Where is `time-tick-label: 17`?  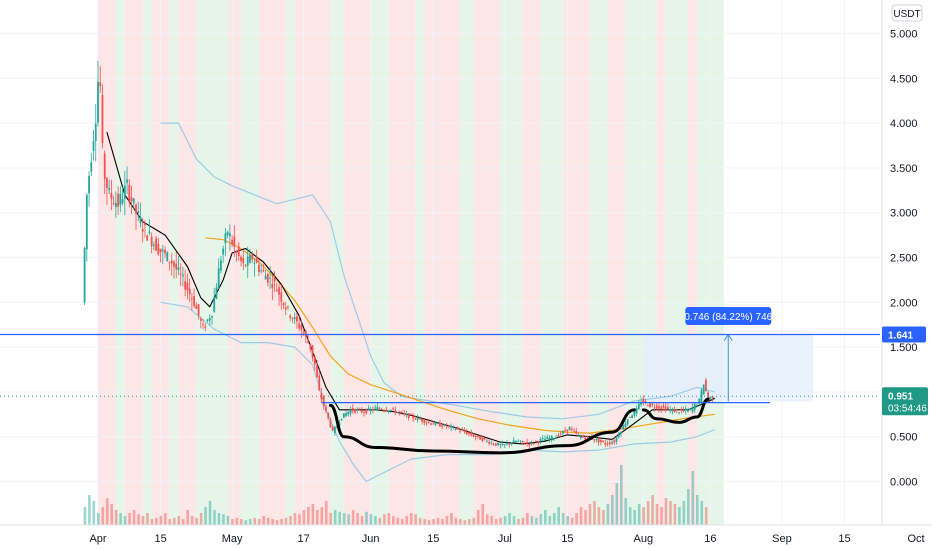
time-tick-label: 17 is located at coordinates (303, 539).